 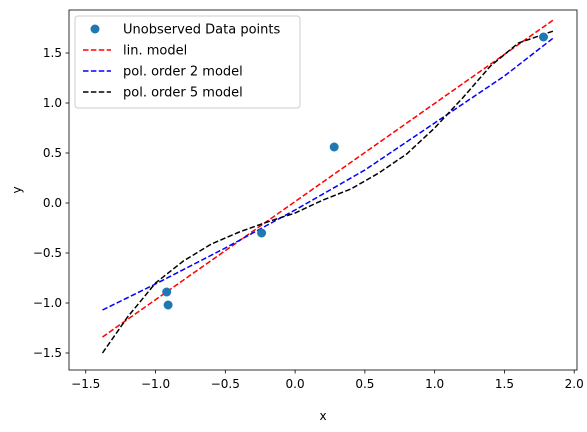 I want to click on x-tick-label: −1.5, so click(x=85, y=384).